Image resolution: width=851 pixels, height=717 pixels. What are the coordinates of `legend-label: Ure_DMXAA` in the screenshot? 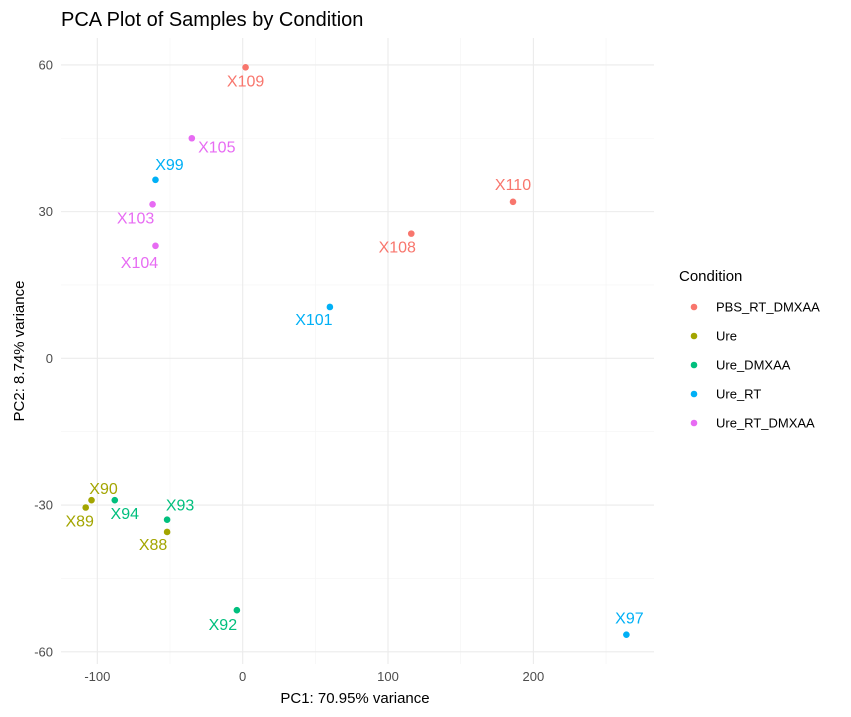 It's located at (753, 365).